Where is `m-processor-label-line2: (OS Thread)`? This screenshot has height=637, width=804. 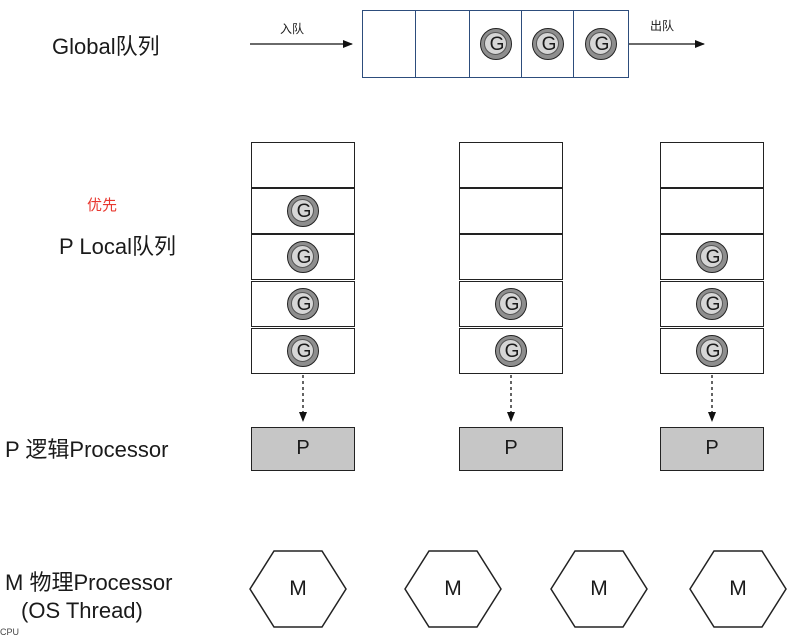
m-processor-label-line2: (OS Thread) is located at coordinates (82, 610).